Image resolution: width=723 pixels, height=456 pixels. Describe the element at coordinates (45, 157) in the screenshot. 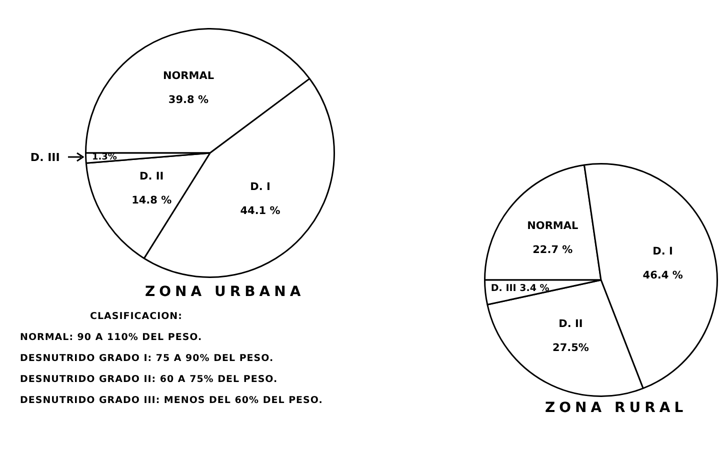

I see `legend-label: D. III` at that location.